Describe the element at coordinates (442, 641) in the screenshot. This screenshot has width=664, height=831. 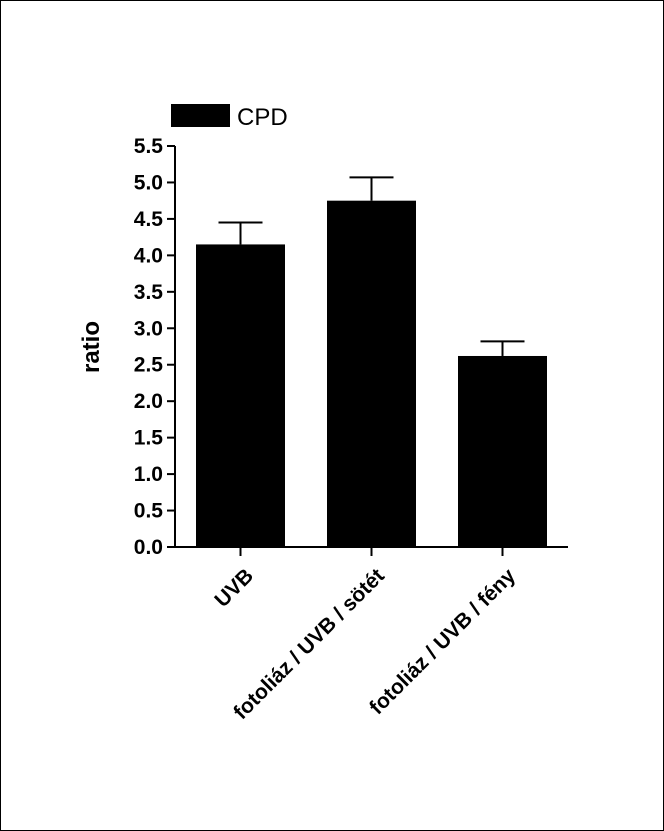
I see `x-tick-label-2: fotoliáz / UVB / fény` at that location.